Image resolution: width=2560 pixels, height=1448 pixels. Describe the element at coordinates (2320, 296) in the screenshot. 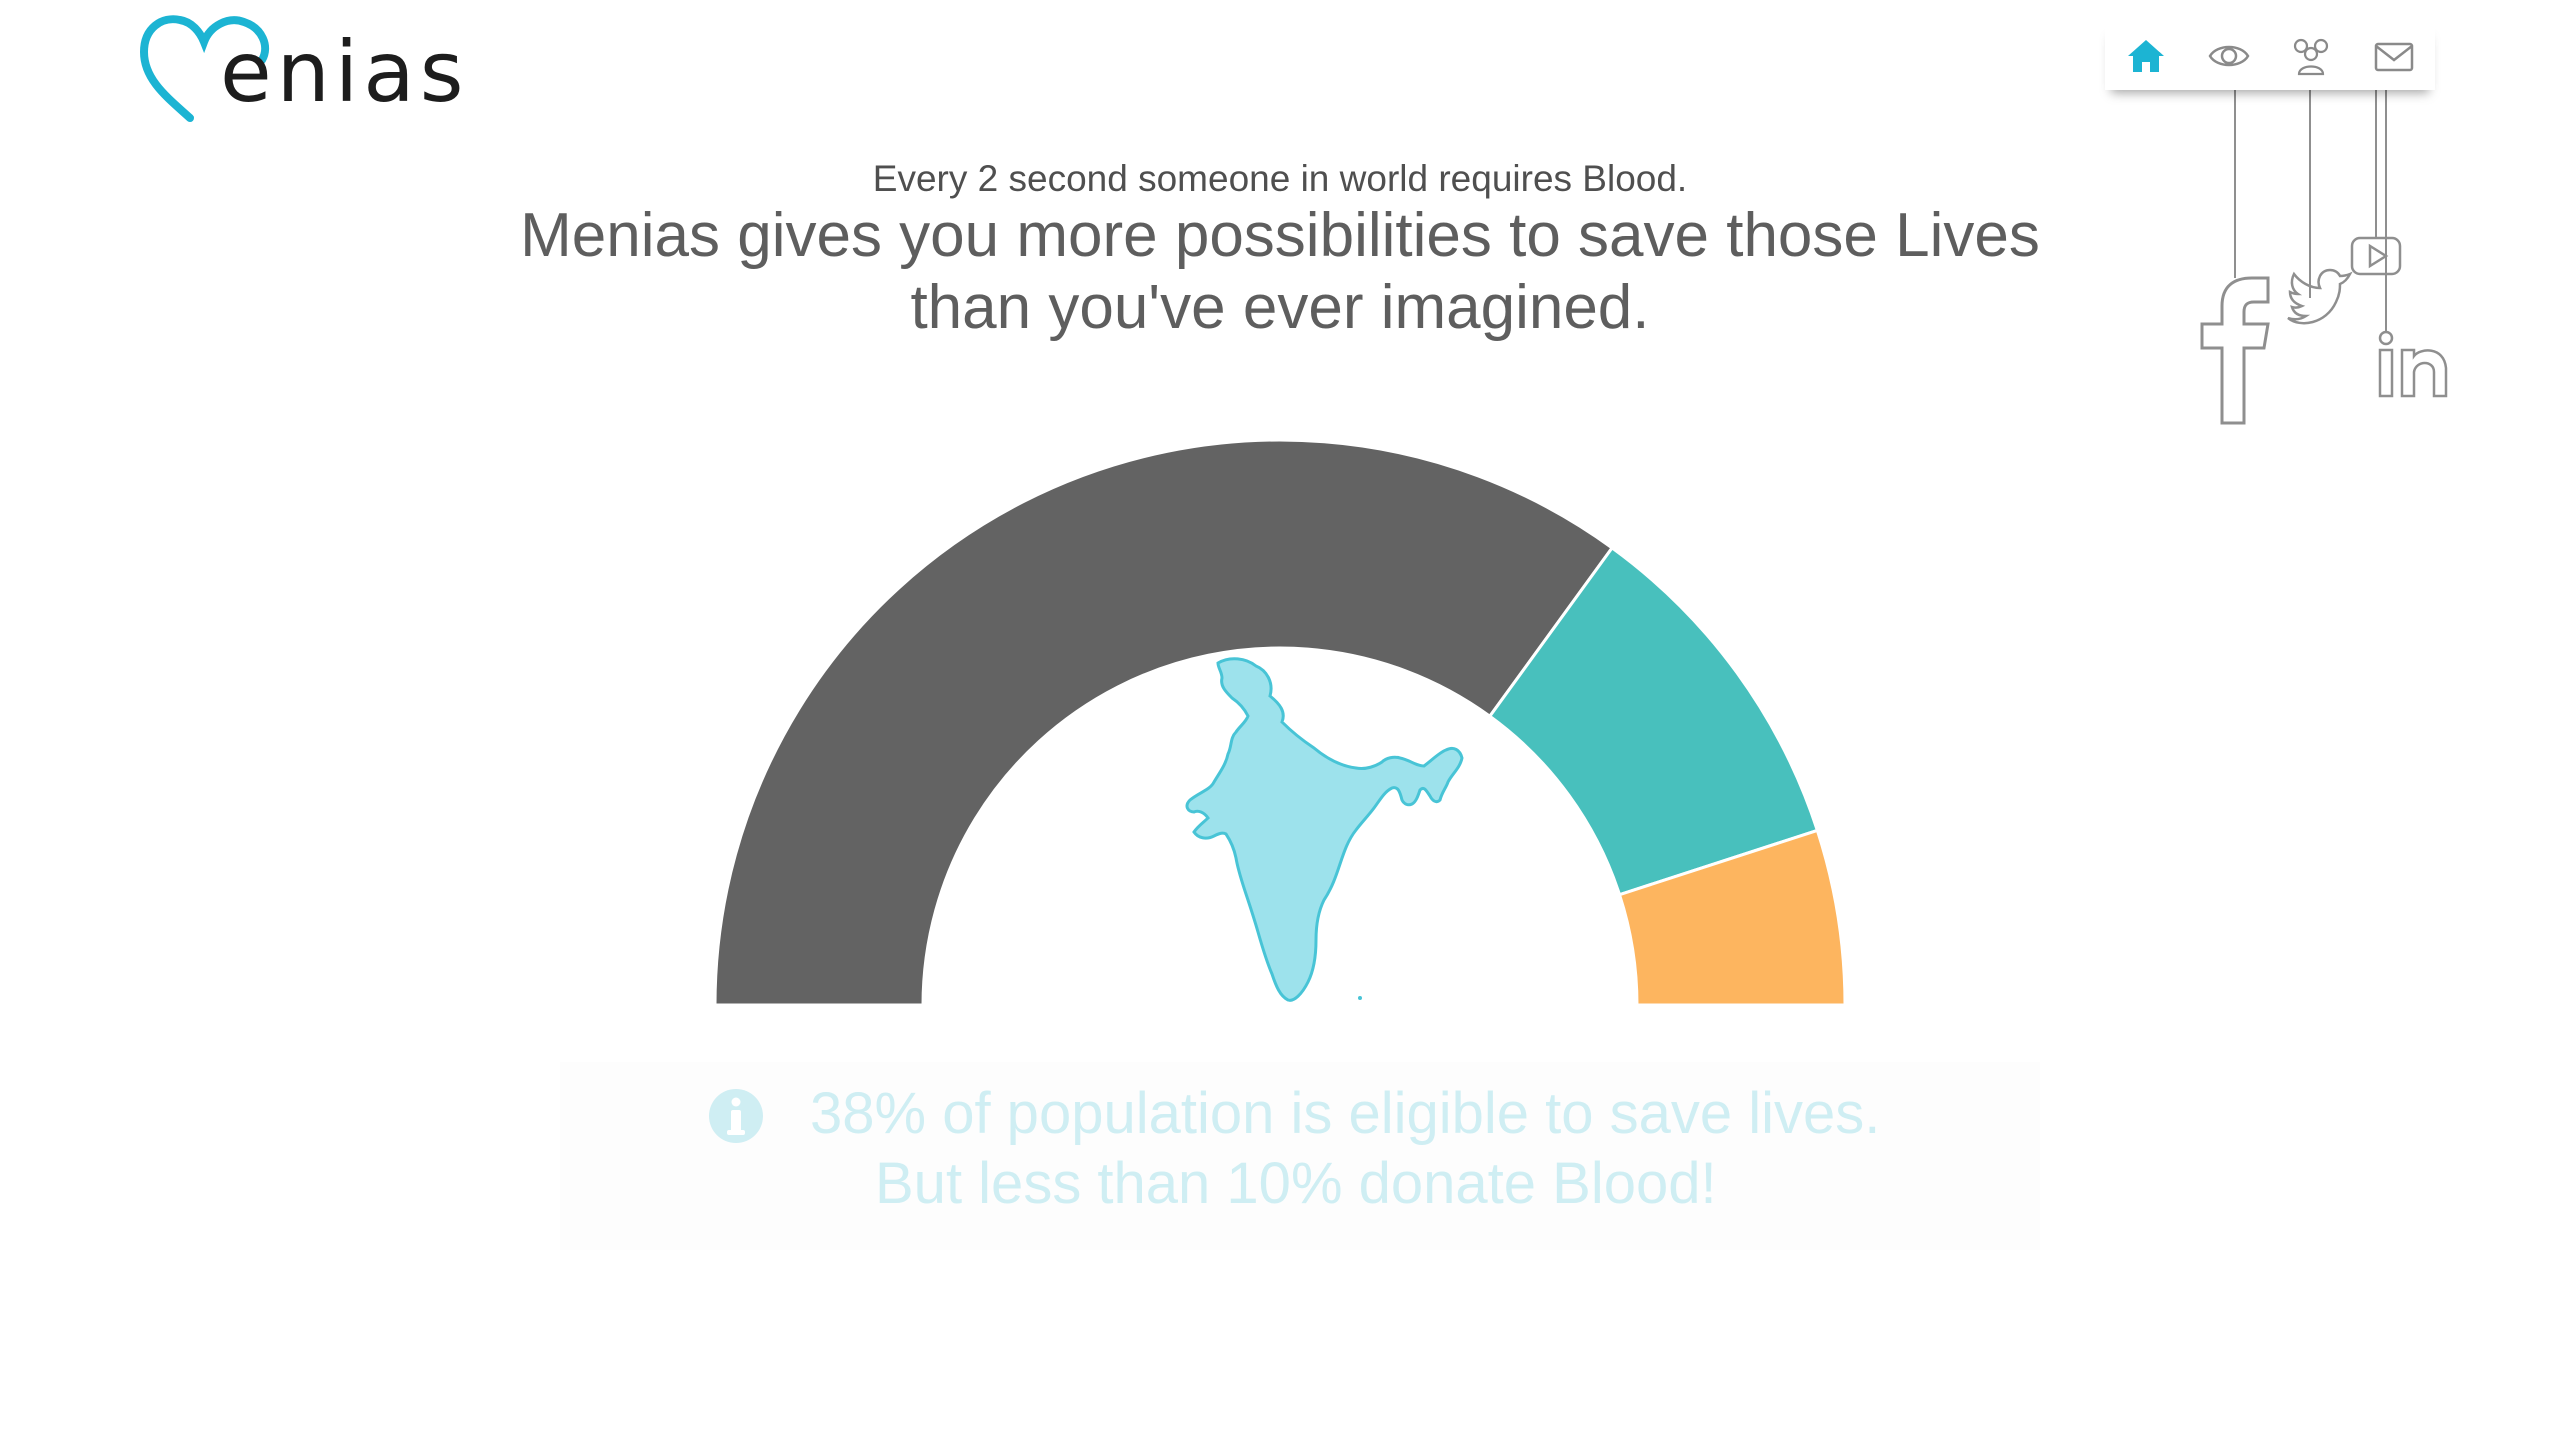

I see `twitter-icon` at that location.